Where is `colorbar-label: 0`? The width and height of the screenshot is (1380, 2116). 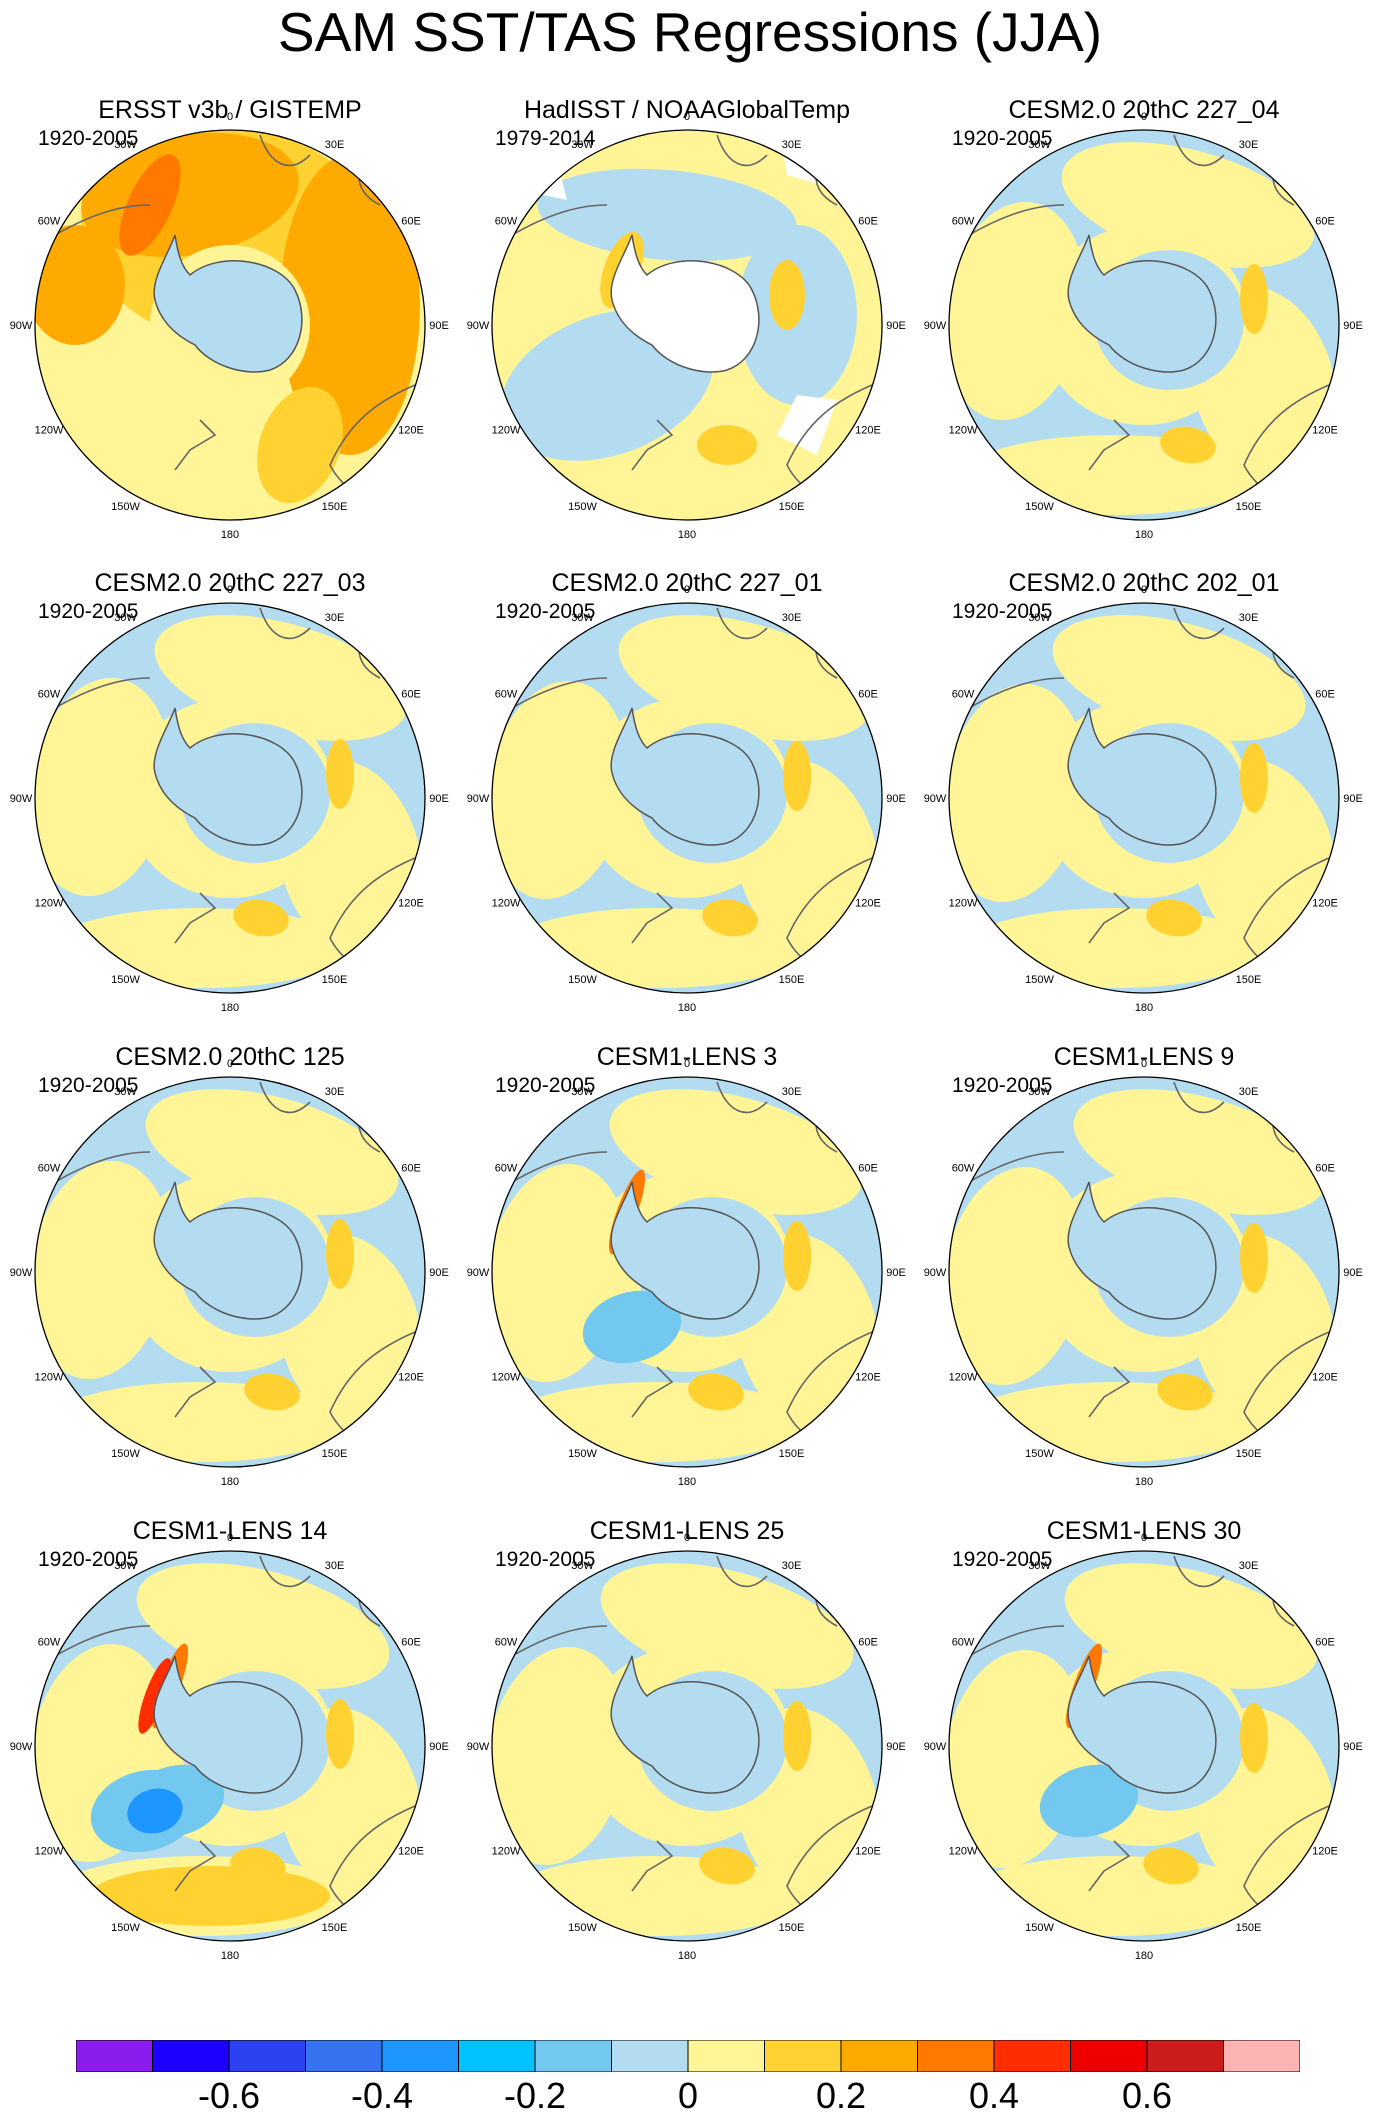
colorbar-label: 0 is located at coordinates (688, 2095).